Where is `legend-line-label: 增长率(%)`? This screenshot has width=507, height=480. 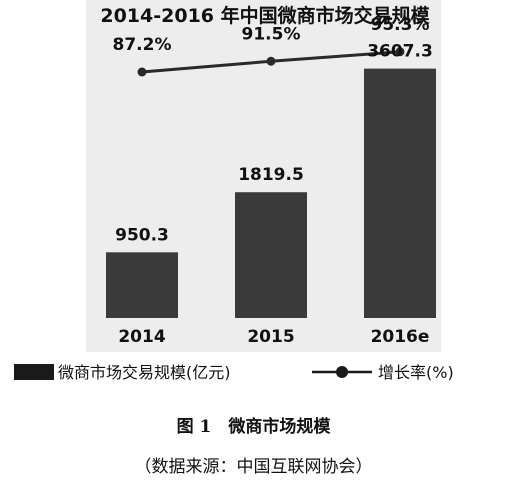
legend-line-label: 增长率(%) is located at coordinates (416, 372).